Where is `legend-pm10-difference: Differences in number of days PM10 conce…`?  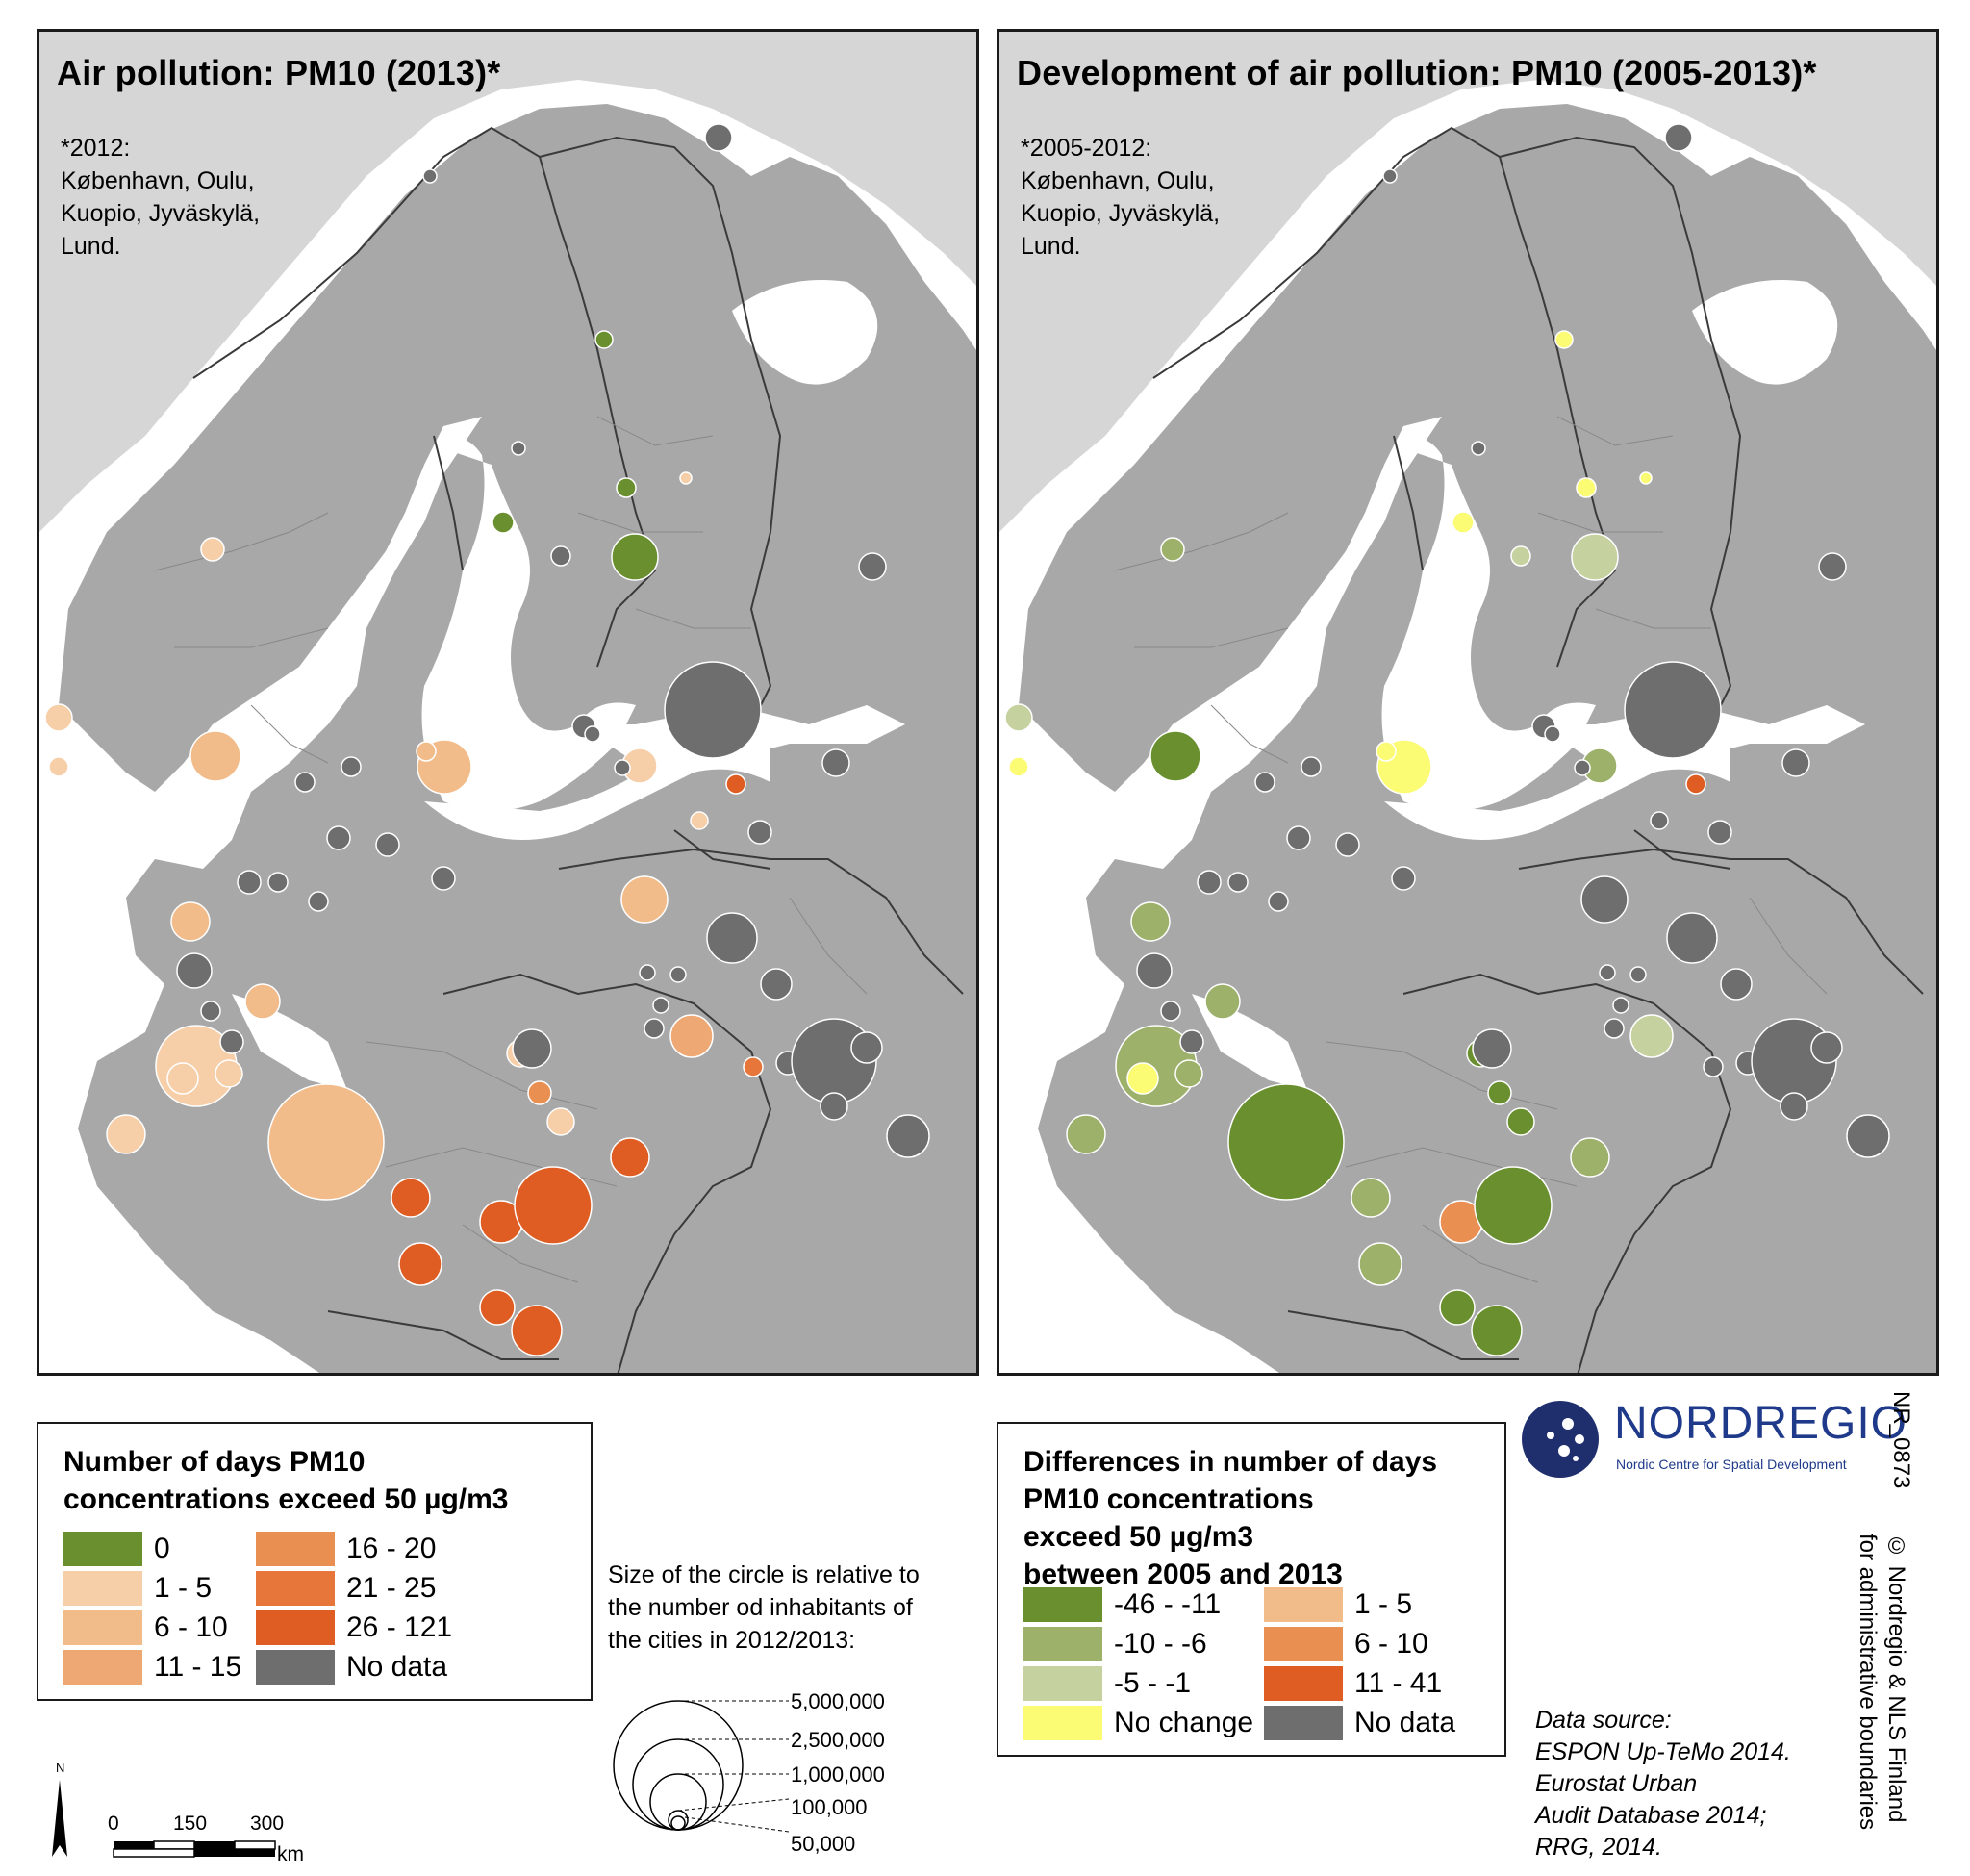 legend-pm10-difference: Differences in number of days PM10 conce… is located at coordinates (1251, 1589).